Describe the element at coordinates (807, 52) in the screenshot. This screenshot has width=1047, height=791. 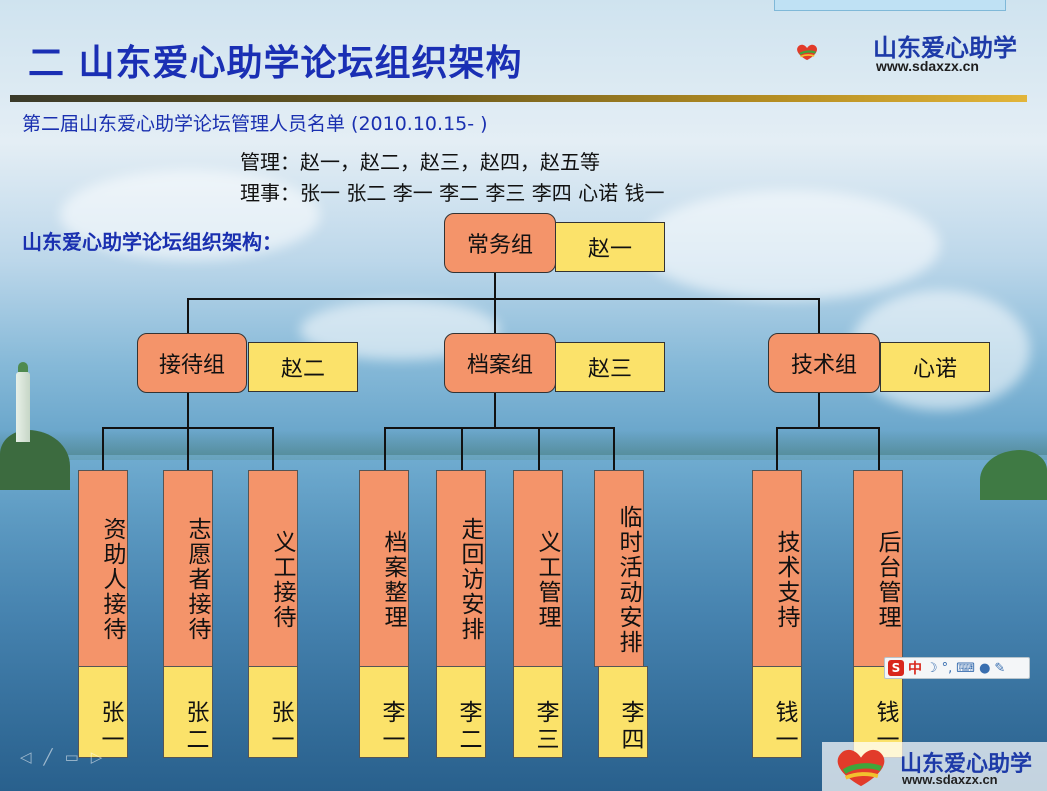
I see `logo-heart-icon` at that location.